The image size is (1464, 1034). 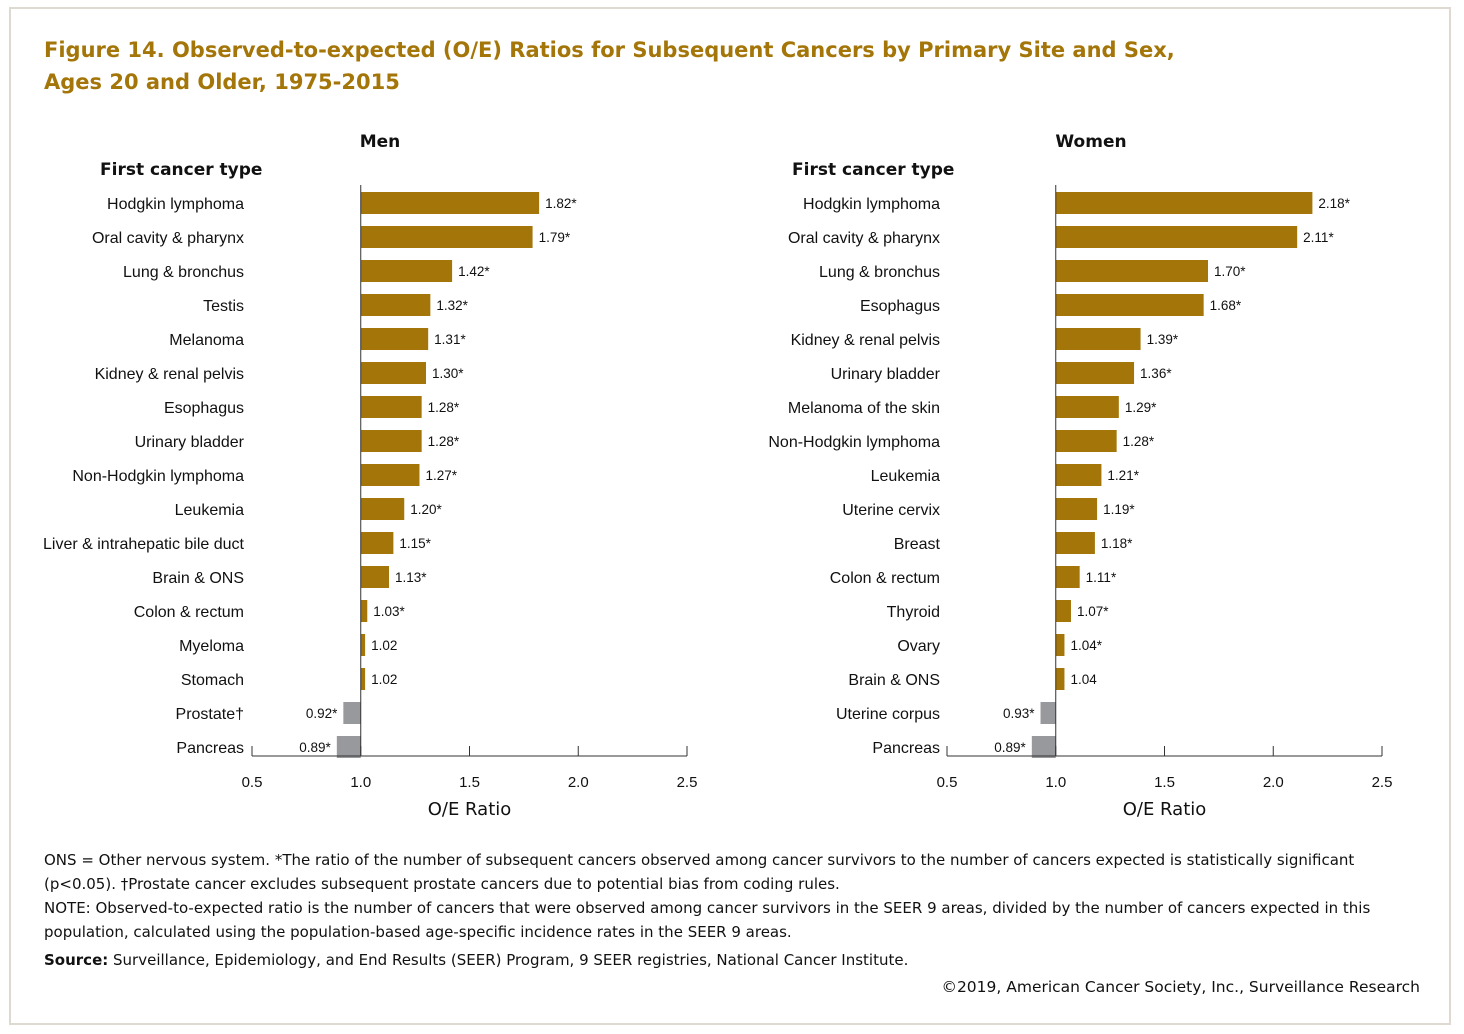 I want to click on women-category-label: Uterine cervix, so click(x=891, y=510).